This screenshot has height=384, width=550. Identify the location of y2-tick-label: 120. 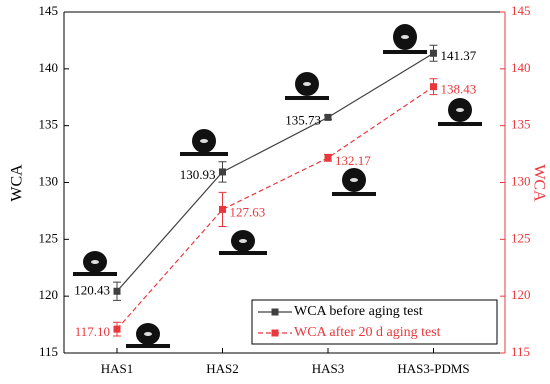
(521, 294).